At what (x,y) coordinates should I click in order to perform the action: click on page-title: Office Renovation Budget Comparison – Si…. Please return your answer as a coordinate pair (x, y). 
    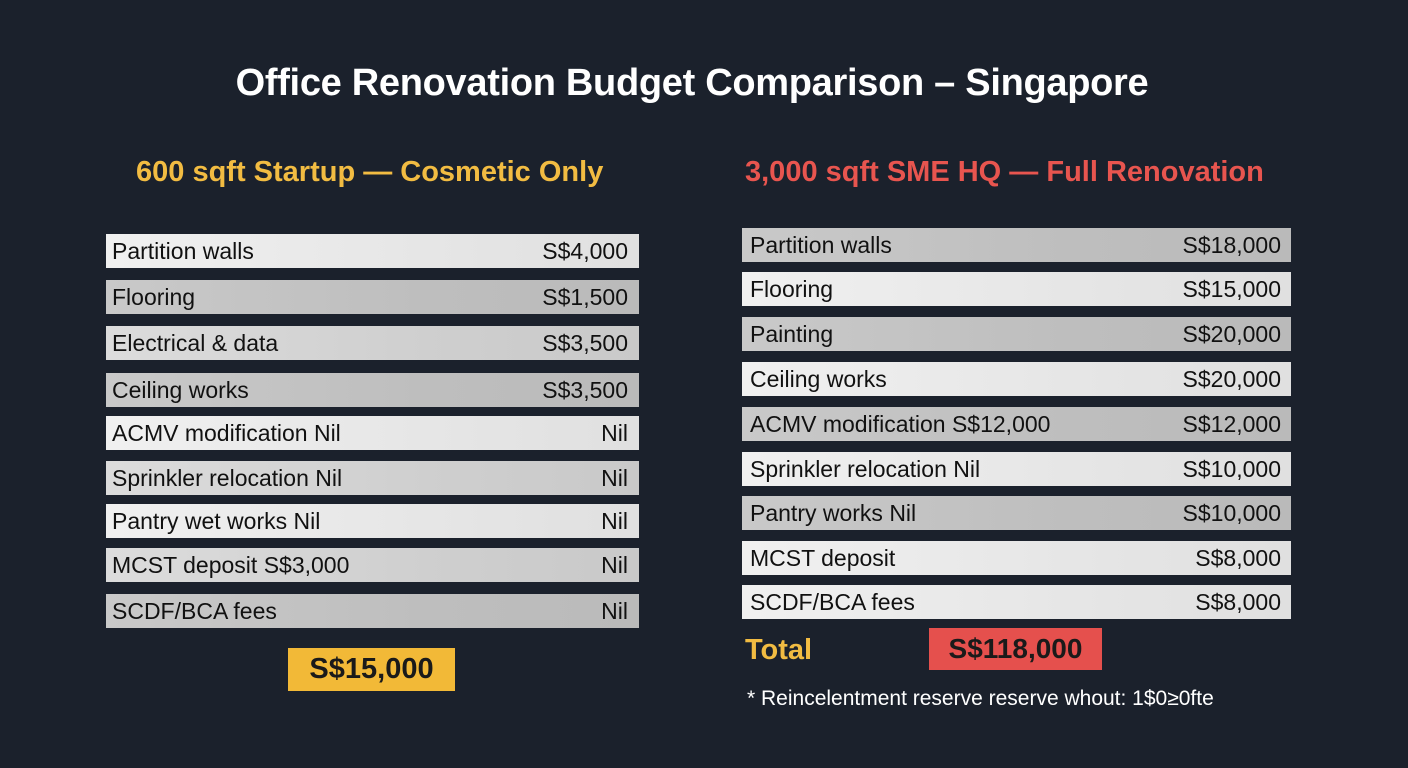
    Looking at the image, I should click on (692, 83).